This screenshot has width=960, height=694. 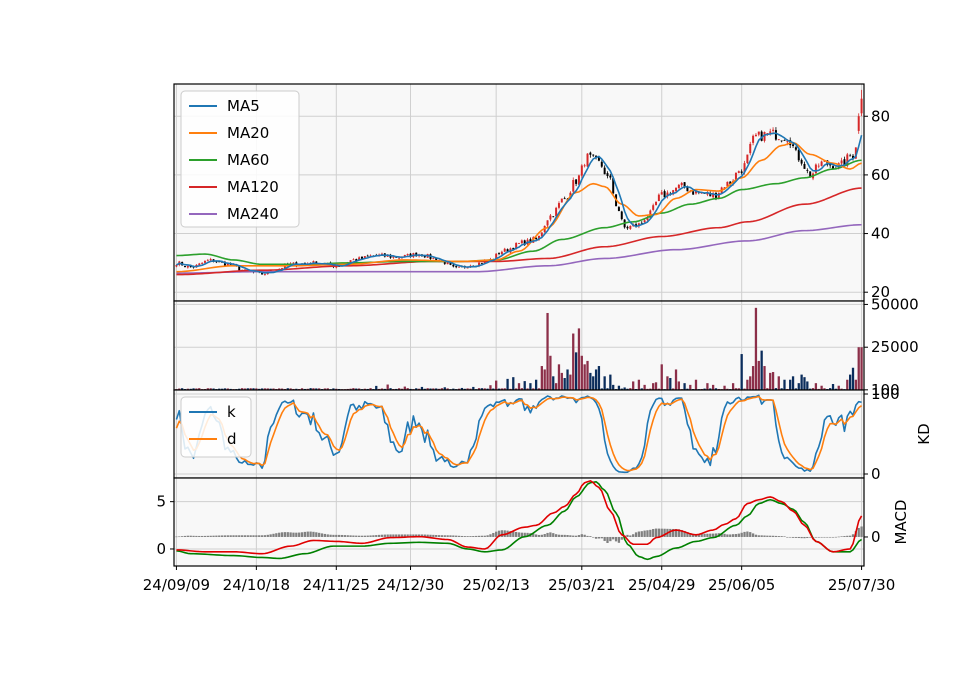 I want to click on kd-panel-y-grid, so click(x=519, y=434).